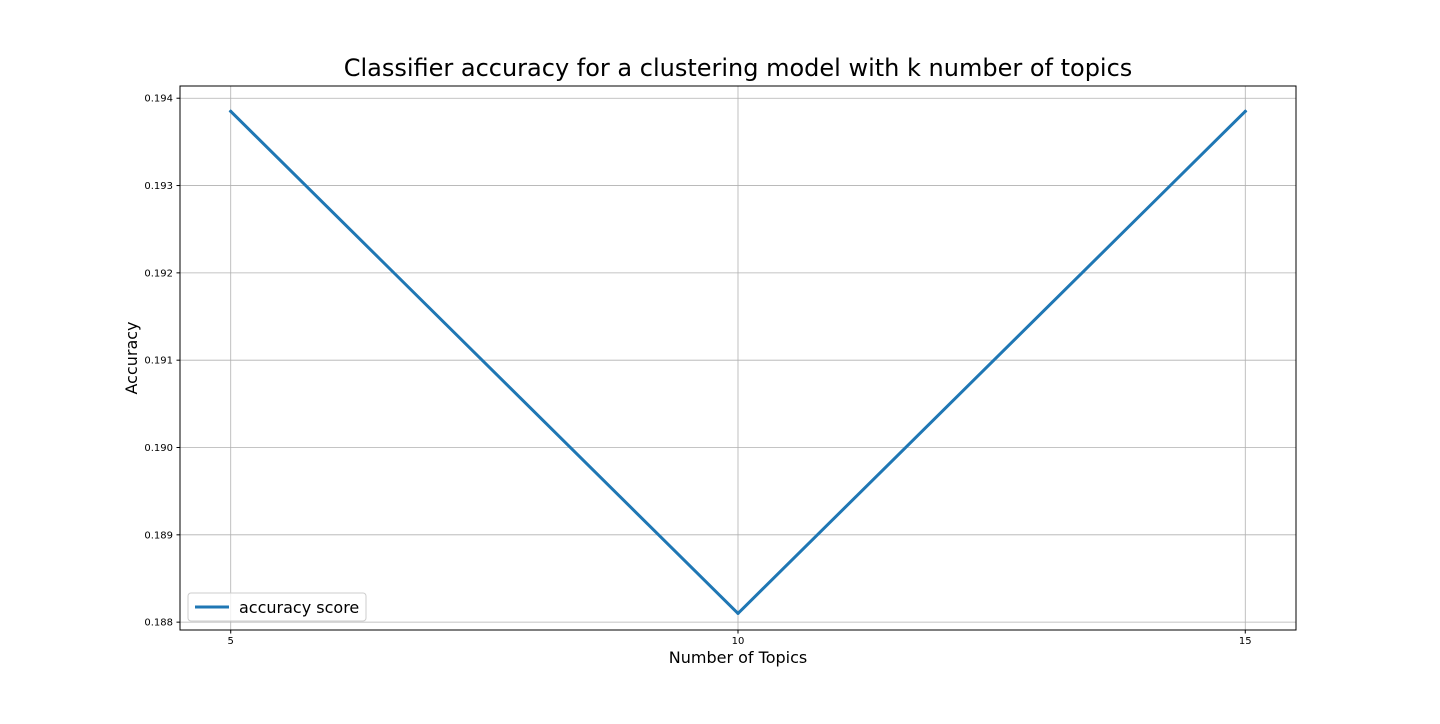 Image resolution: width=1440 pixels, height=724 pixels. Describe the element at coordinates (131, 357) in the screenshot. I see `y-axis-label: Accuracy` at that location.